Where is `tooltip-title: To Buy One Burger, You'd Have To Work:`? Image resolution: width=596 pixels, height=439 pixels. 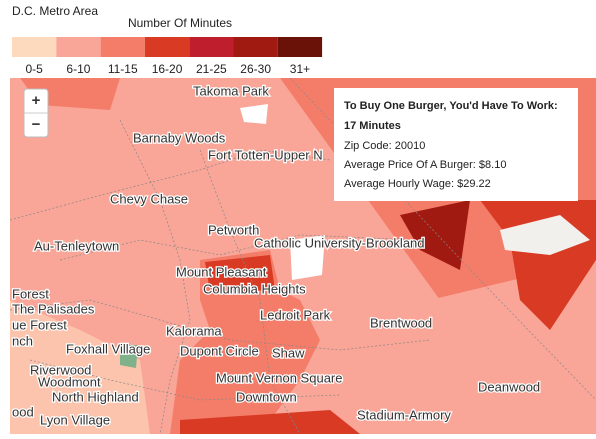 tooltip-title: To Buy One Burger, You'd Have To Work: is located at coordinates (451, 106).